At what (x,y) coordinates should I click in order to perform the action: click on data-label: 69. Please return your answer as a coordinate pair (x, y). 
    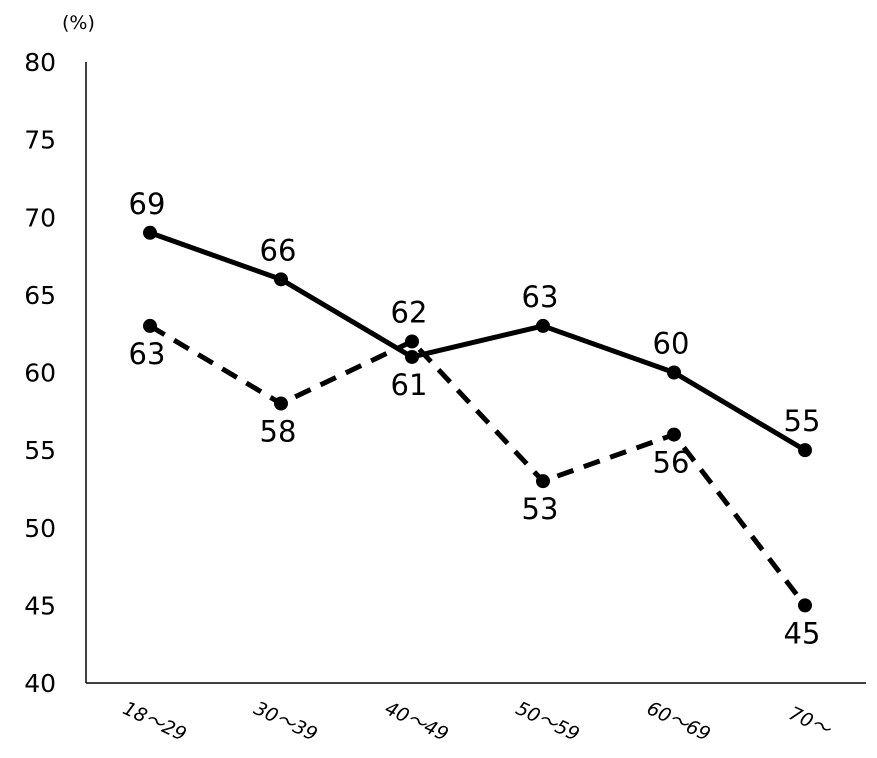
    Looking at the image, I should click on (147, 204).